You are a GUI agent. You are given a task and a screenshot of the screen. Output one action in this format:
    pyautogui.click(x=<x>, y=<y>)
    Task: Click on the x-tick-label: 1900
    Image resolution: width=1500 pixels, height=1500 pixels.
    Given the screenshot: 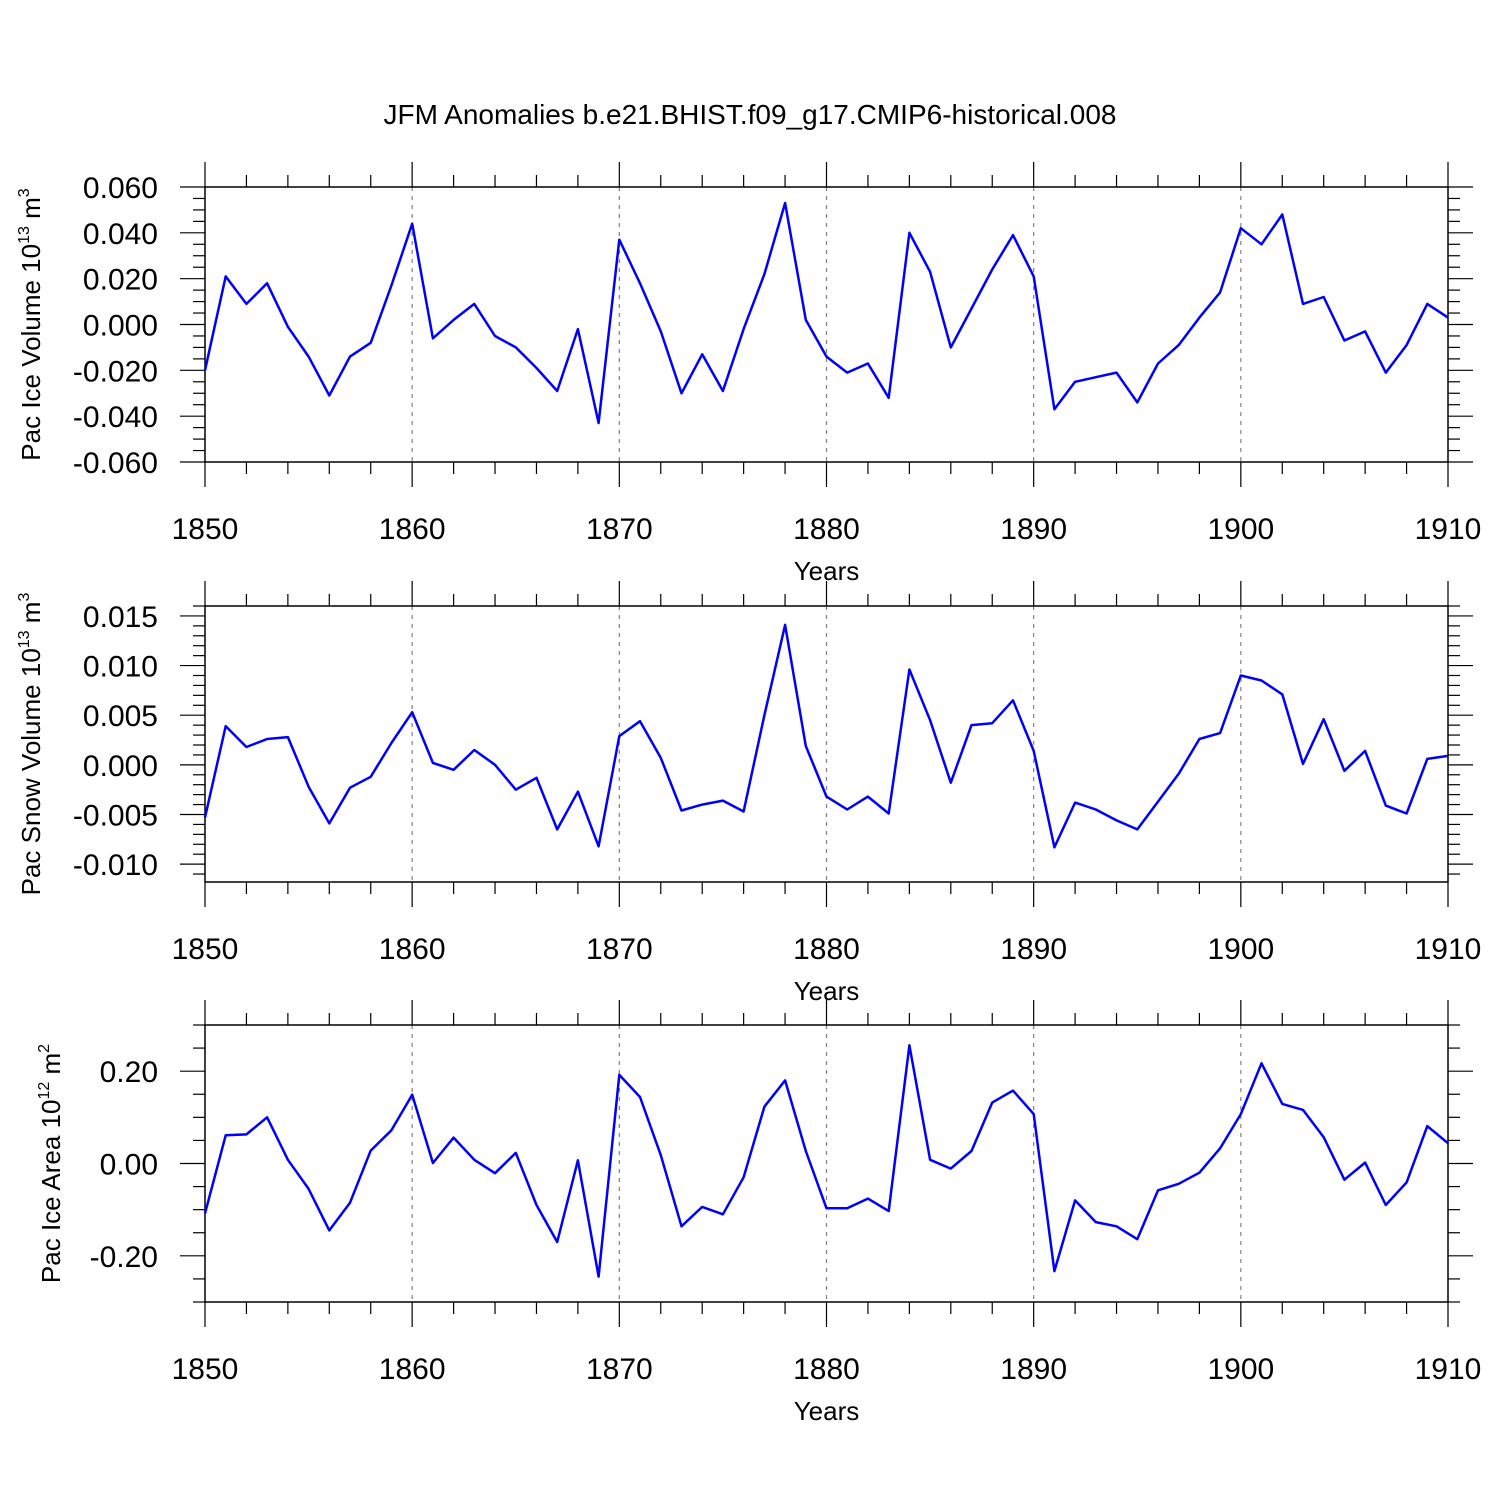 What is the action you would take?
    pyautogui.click(x=1240, y=949)
    